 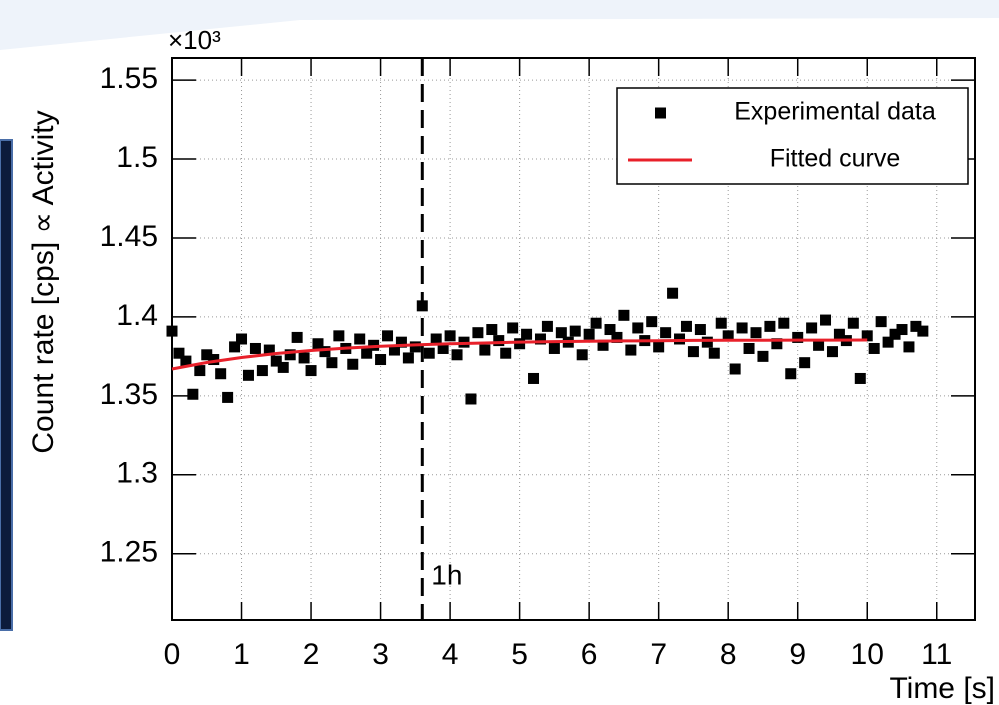 What do you see at coordinates (380, 654) in the screenshot?
I see `x-tick-label: 3` at bounding box center [380, 654].